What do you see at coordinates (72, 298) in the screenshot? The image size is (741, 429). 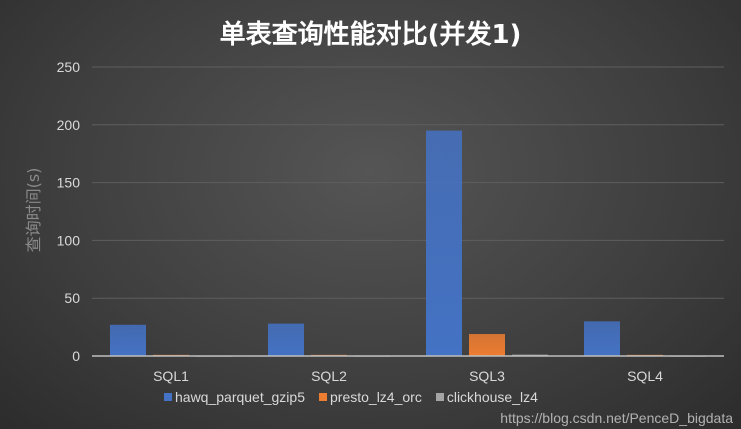 I see `y-tick-label: 50` at bounding box center [72, 298].